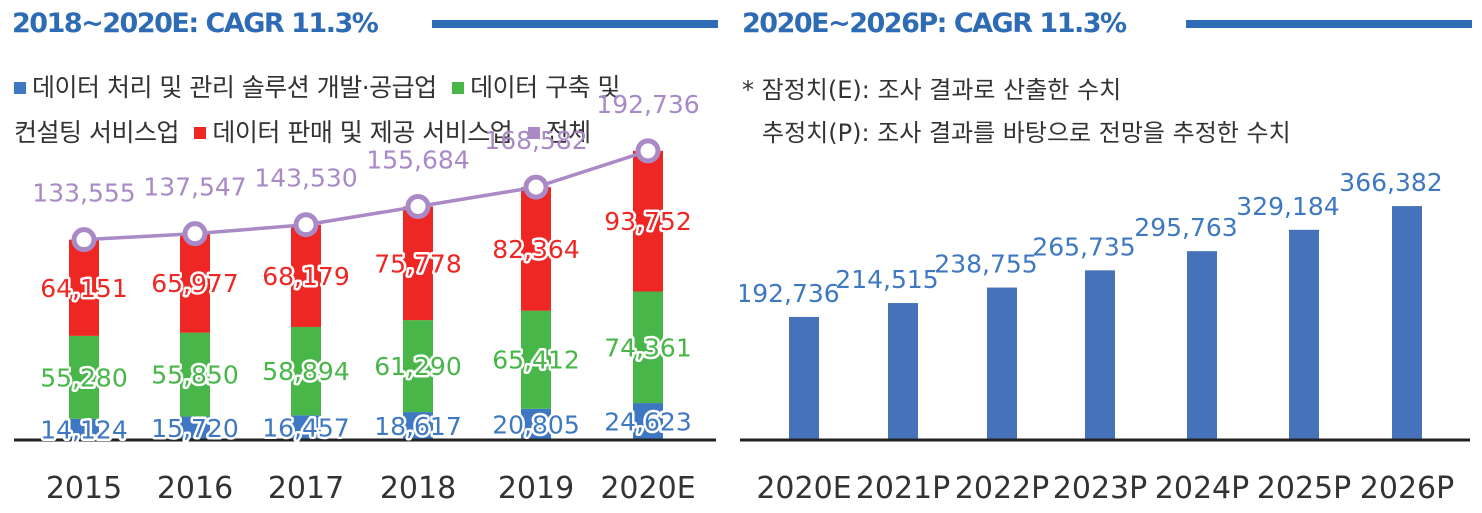 The width and height of the screenshot is (1482, 513). What do you see at coordinates (575, 24) in the screenshot?
I see `left-title-rule` at bounding box center [575, 24].